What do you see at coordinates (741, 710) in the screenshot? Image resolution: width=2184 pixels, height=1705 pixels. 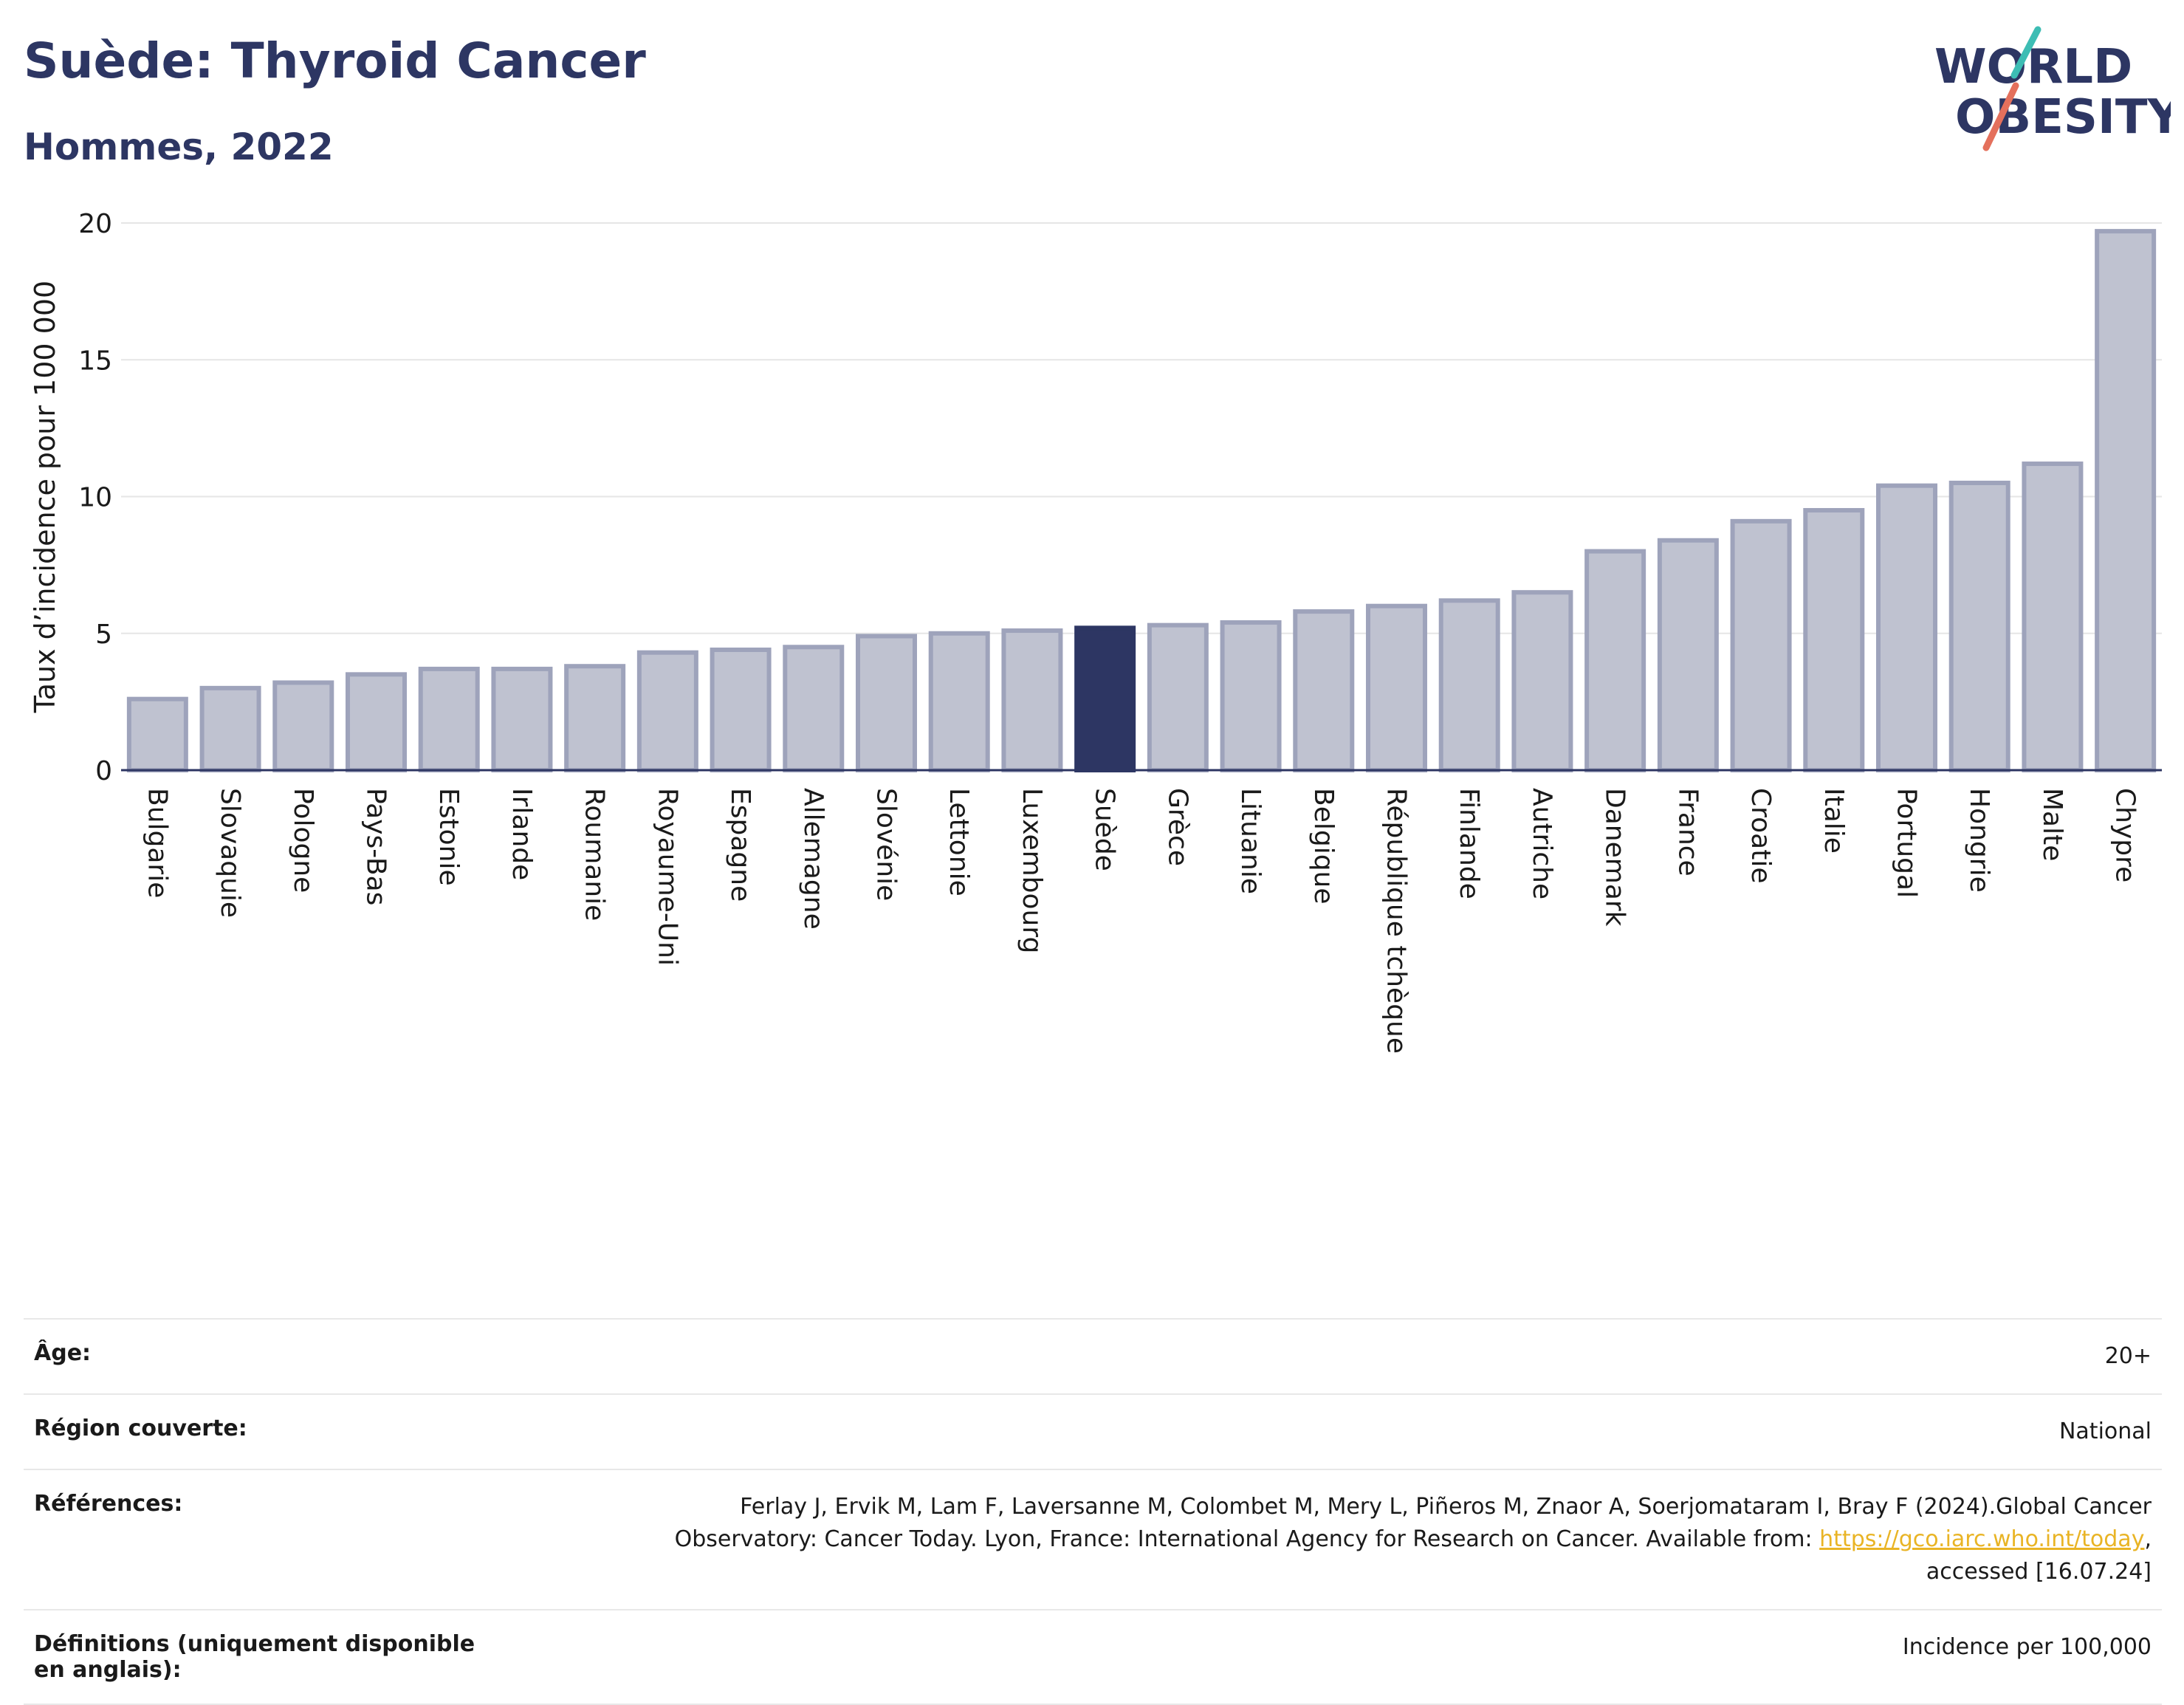 I see `bar-espagne` at bounding box center [741, 710].